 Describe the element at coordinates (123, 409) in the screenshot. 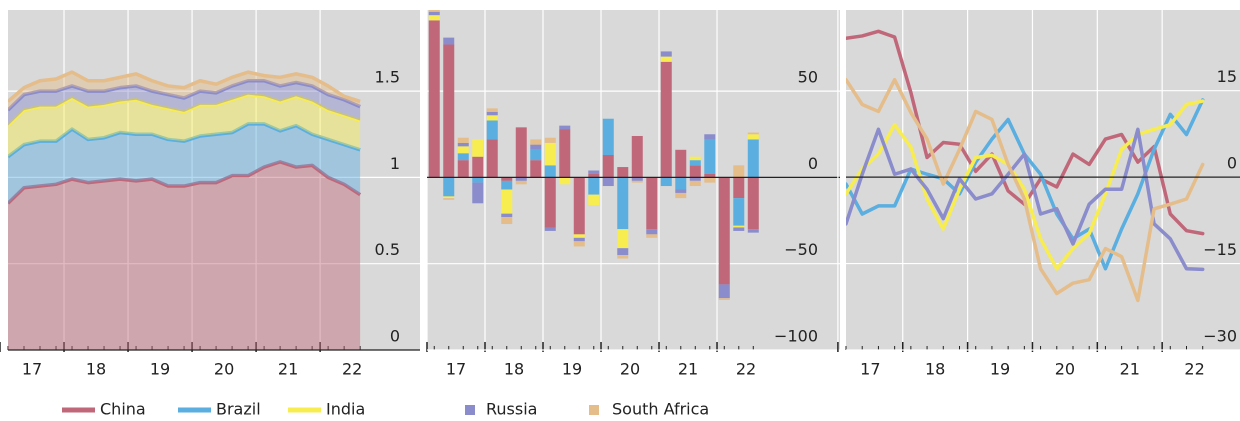

I see `legend-label: China` at that location.